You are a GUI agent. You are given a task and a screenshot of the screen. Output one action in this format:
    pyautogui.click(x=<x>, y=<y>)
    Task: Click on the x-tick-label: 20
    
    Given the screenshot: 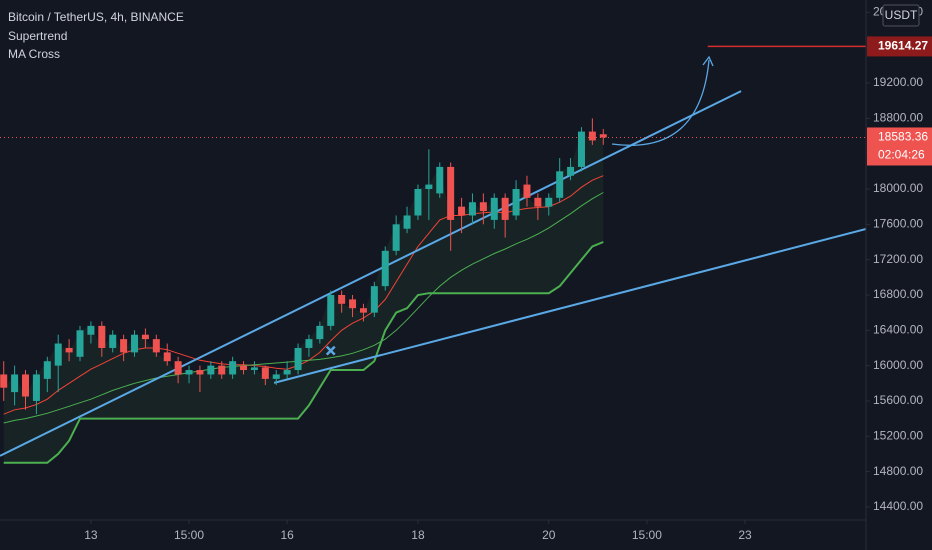 What is the action you would take?
    pyautogui.click(x=549, y=535)
    